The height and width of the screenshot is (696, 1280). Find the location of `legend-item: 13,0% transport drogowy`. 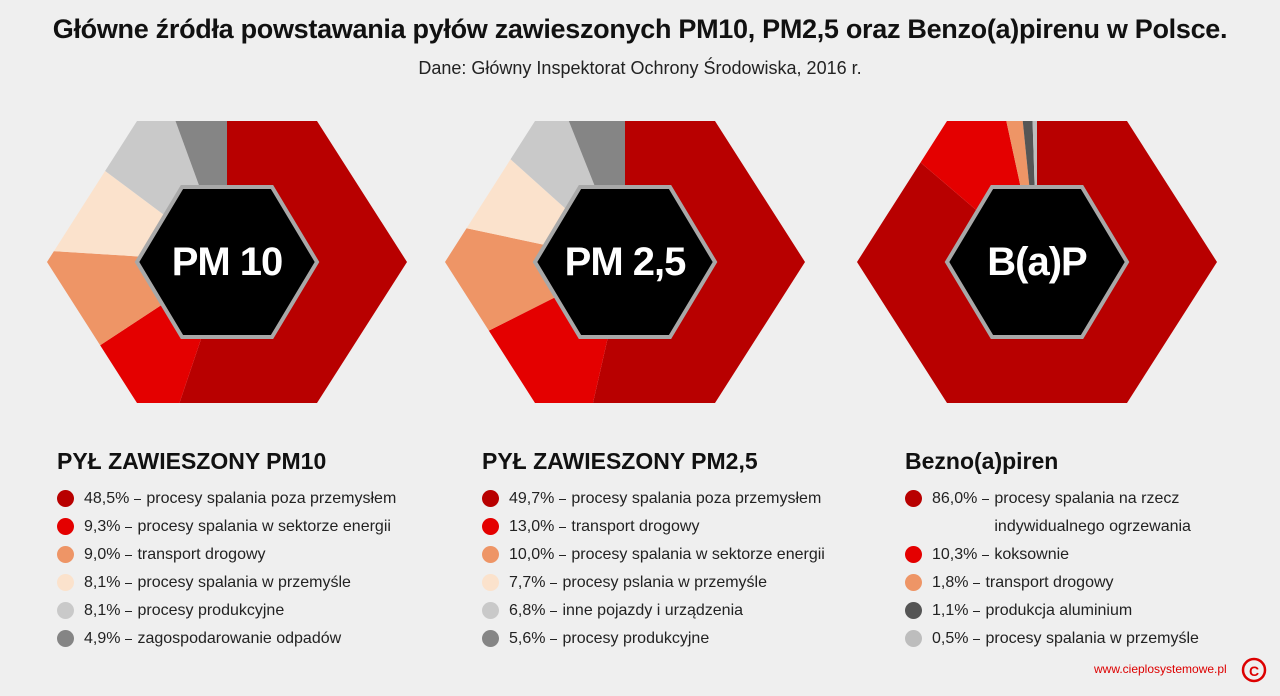

legend-item: 13,0% transport drogowy is located at coordinates (672, 527).